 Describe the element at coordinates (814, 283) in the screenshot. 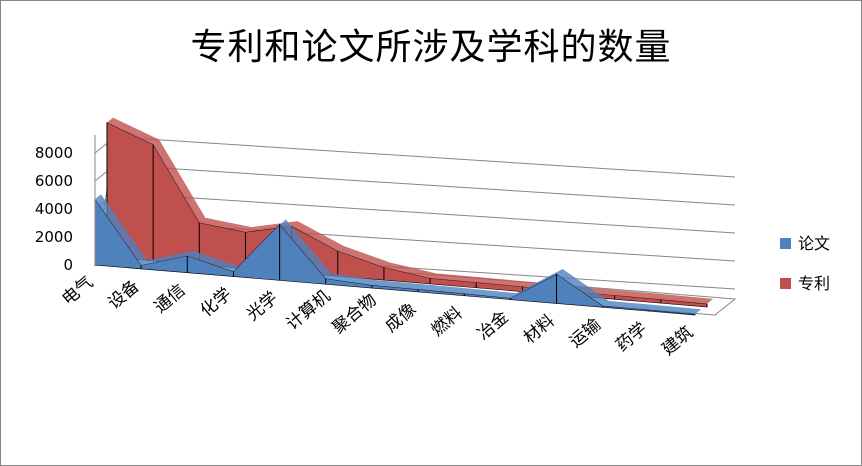

I see `legend-label: 专利` at that location.